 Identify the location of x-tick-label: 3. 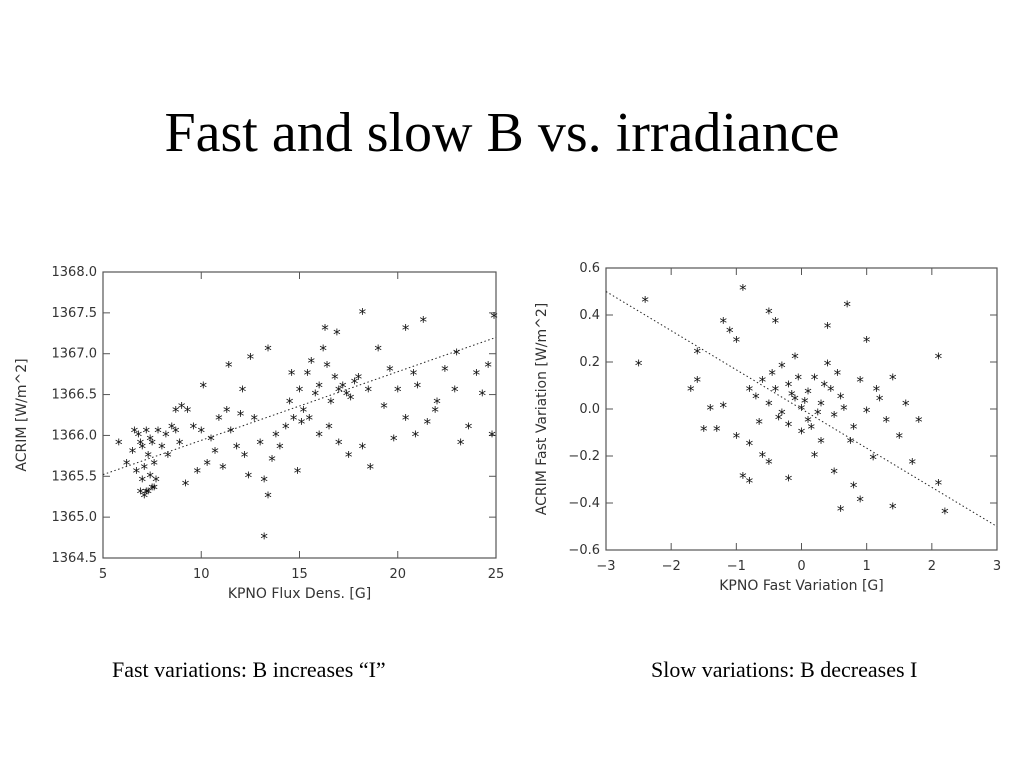
(997, 566).